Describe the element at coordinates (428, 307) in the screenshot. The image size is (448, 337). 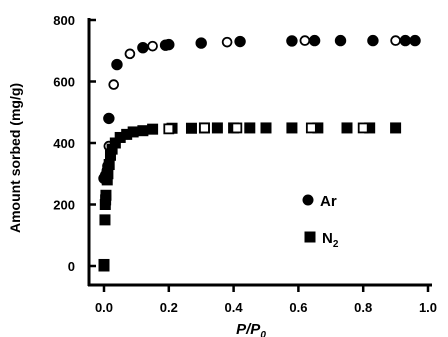
I see `x-tick-label-1: 1.0` at that location.